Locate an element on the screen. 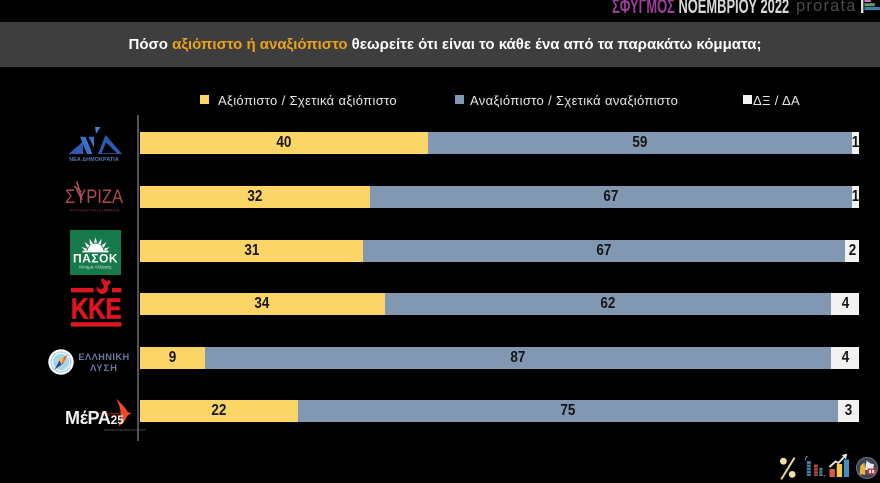 The image size is (880, 483). svg-text: Κίνημα Αλλαγής is located at coordinates (95, 267).